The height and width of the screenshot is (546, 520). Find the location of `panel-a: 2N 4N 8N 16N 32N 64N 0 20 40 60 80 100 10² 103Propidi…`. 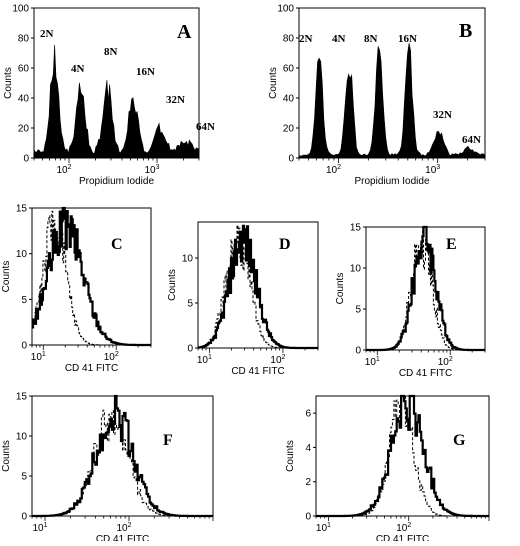

panel-a: 2N 4N 8N 16N 32N 64N 0 20 40 60 80 100 10² 103Propidi… is located at coordinates (109, 96).